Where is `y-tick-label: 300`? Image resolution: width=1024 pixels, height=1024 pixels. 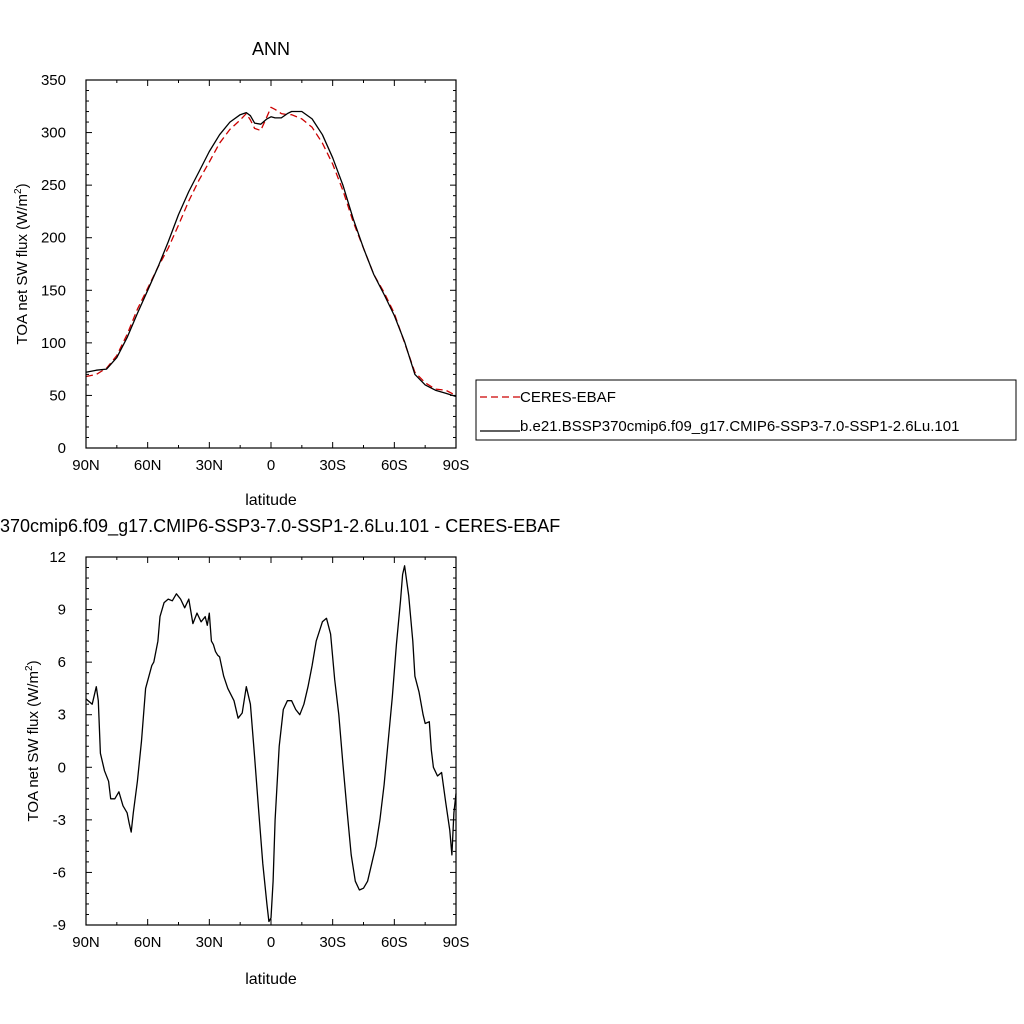
y-tick-label: 300 is located at coordinates (53, 133).